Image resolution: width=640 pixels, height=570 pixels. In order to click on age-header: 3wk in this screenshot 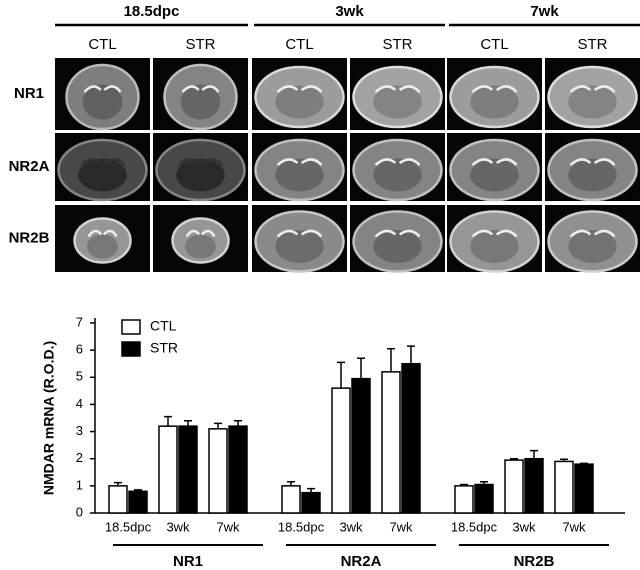, I will do `click(349, 11)`.